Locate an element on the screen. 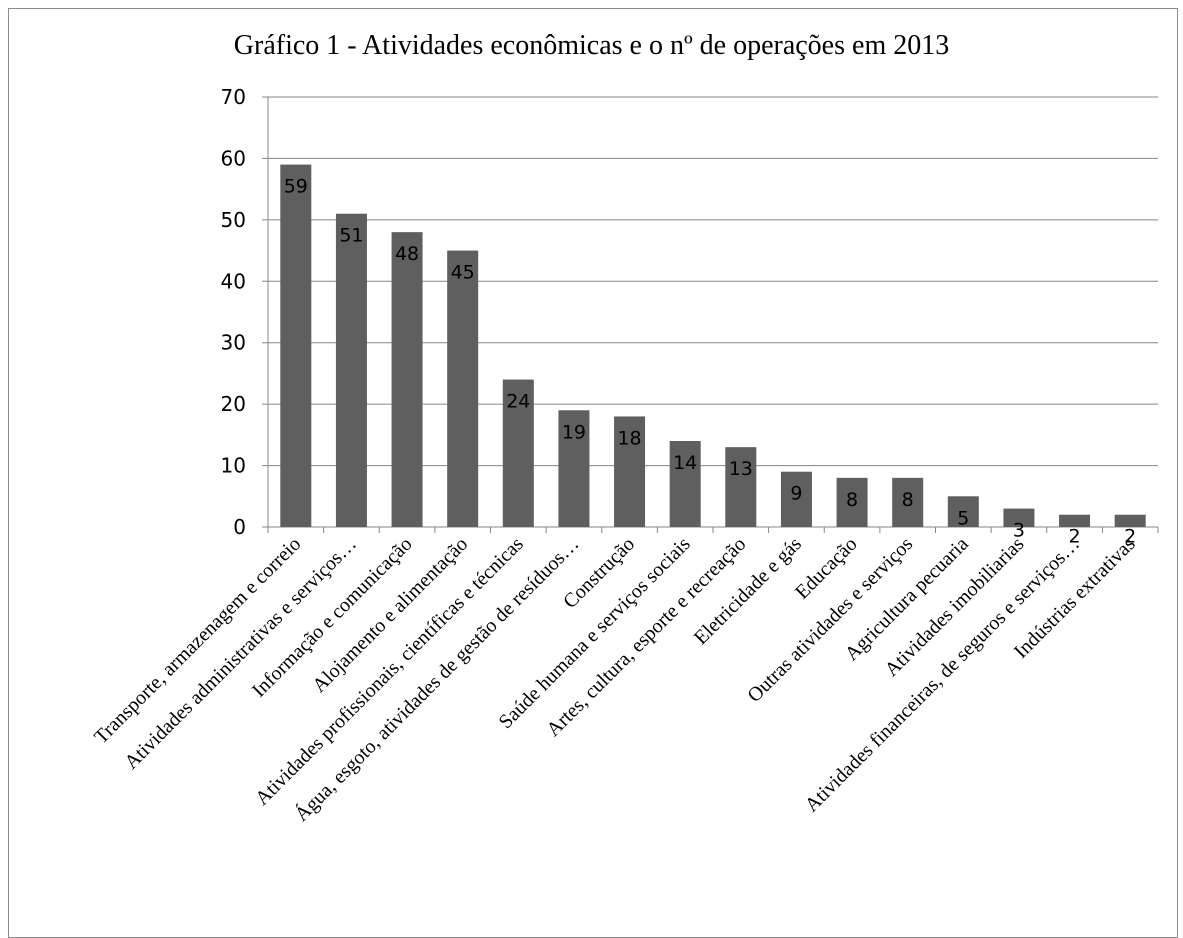 The height and width of the screenshot is (938, 1183). data-label: 48 is located at coordinates (407, 254).